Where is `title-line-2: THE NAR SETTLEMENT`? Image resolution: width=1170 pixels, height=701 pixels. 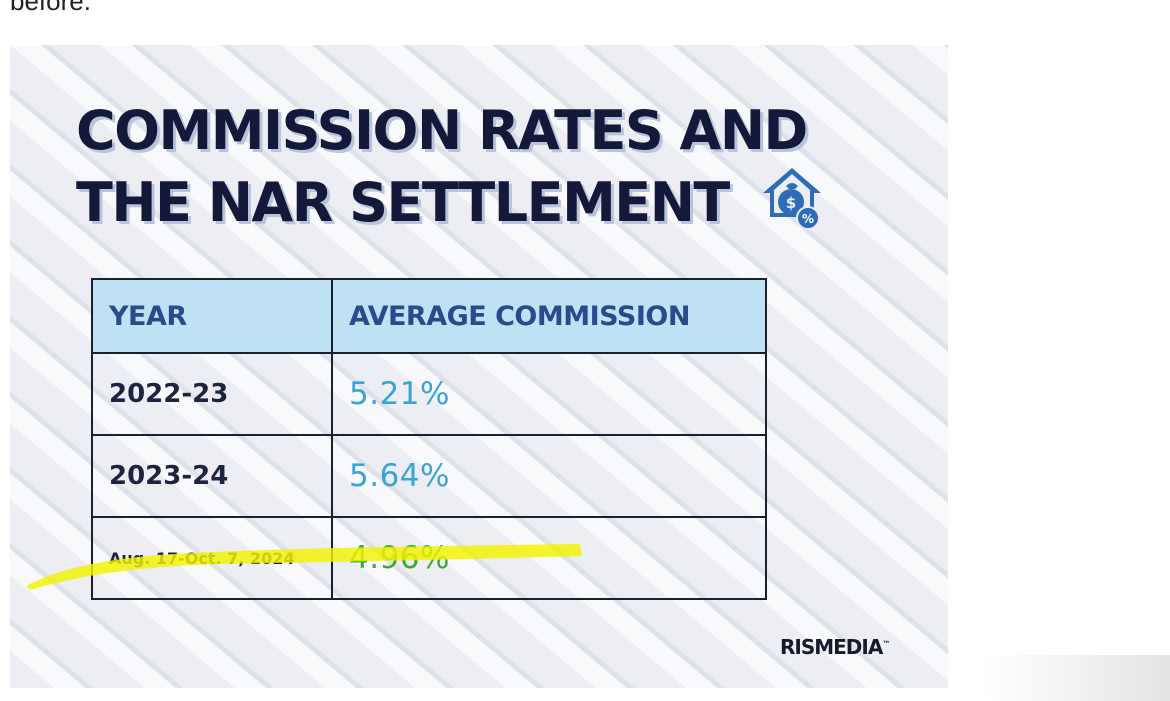
title-line-2: THE NAR SETTLEMENT is located at coordinates (403, 202).